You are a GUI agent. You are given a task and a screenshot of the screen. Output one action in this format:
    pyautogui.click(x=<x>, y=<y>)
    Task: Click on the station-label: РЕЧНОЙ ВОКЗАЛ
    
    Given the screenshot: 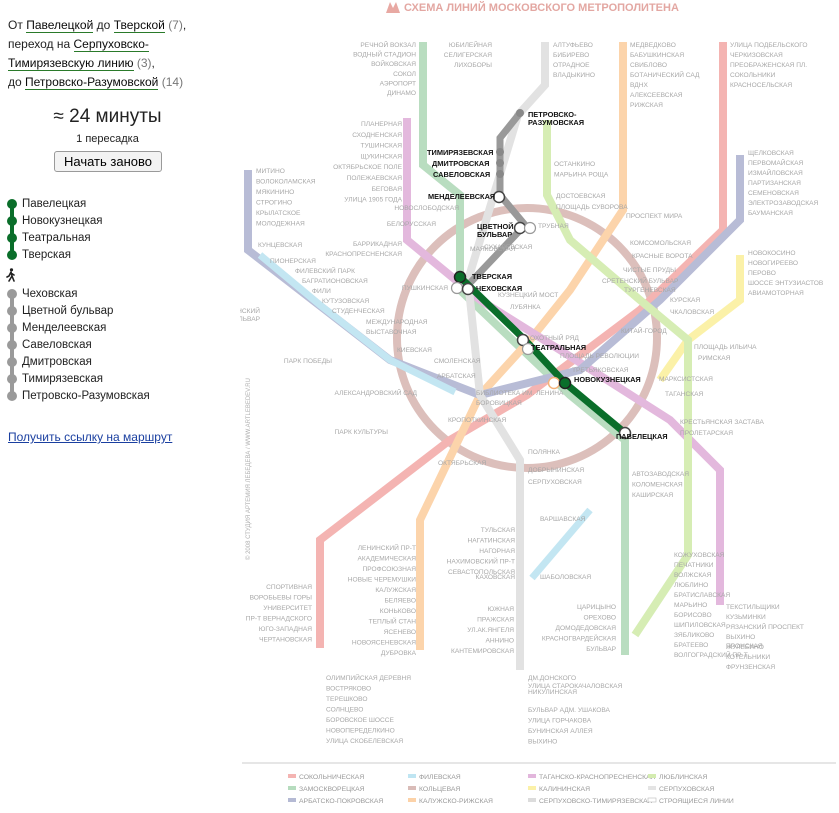 What is the action you would take?
    pyautogui.click(x=388, y=44)
    